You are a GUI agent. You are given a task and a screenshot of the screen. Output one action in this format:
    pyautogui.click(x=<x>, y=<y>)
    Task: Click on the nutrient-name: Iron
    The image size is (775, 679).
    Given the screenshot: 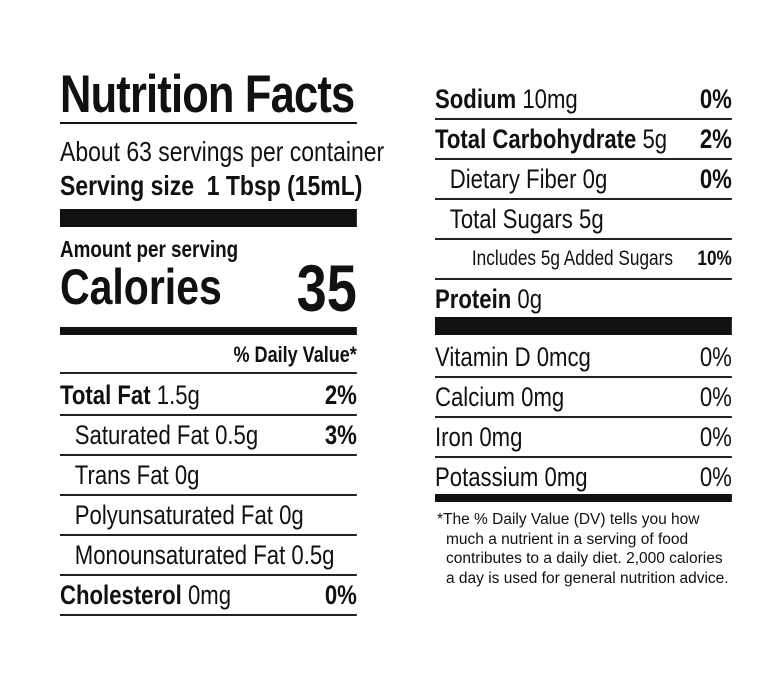 What is the action you would take?
    pyautogui.click(x=454, y=436)
    